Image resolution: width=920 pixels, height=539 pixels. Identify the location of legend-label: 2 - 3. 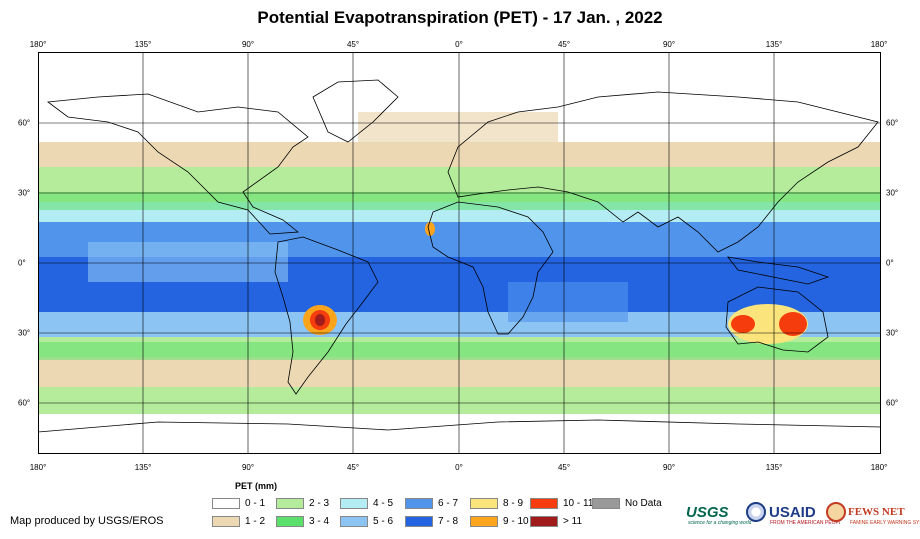
(319, 503).